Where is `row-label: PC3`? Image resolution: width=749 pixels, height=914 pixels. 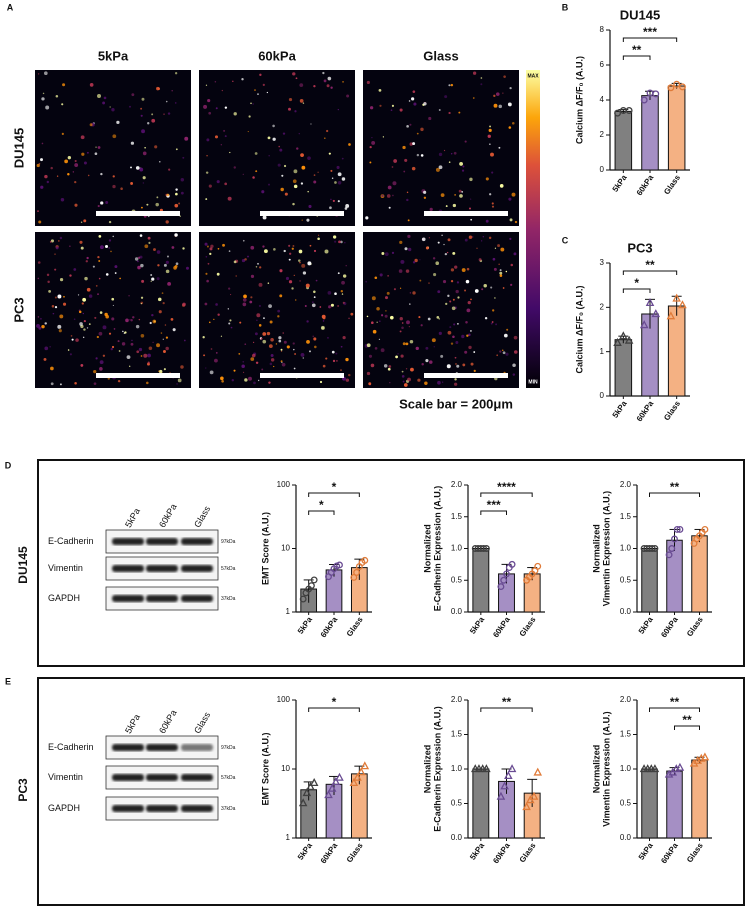 row-label: PC3 is located at coordinates (23, 790).